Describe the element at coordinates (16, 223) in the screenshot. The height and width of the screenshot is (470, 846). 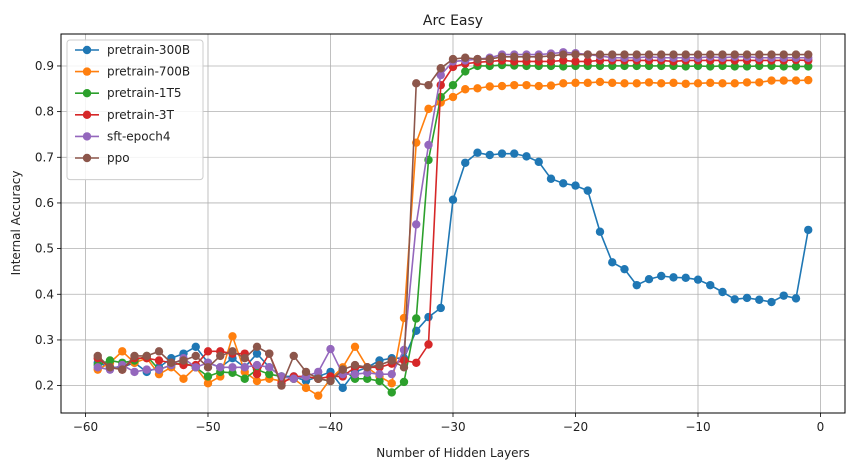
I see `y-axis-label: Internal Accuracy` at that location.